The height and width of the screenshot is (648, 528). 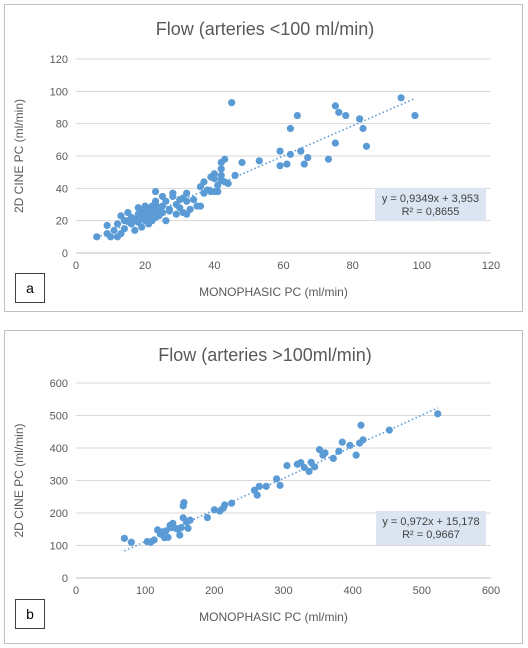 What do you see at coordinates (59, 449) in the screenshot?
I see `y-tick-label: 400` at bounding box center [59, 449].